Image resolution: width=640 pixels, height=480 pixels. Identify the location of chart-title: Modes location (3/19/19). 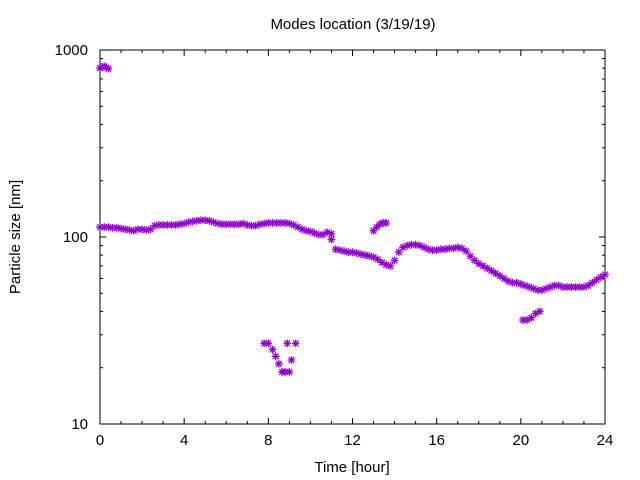
(352, 24).